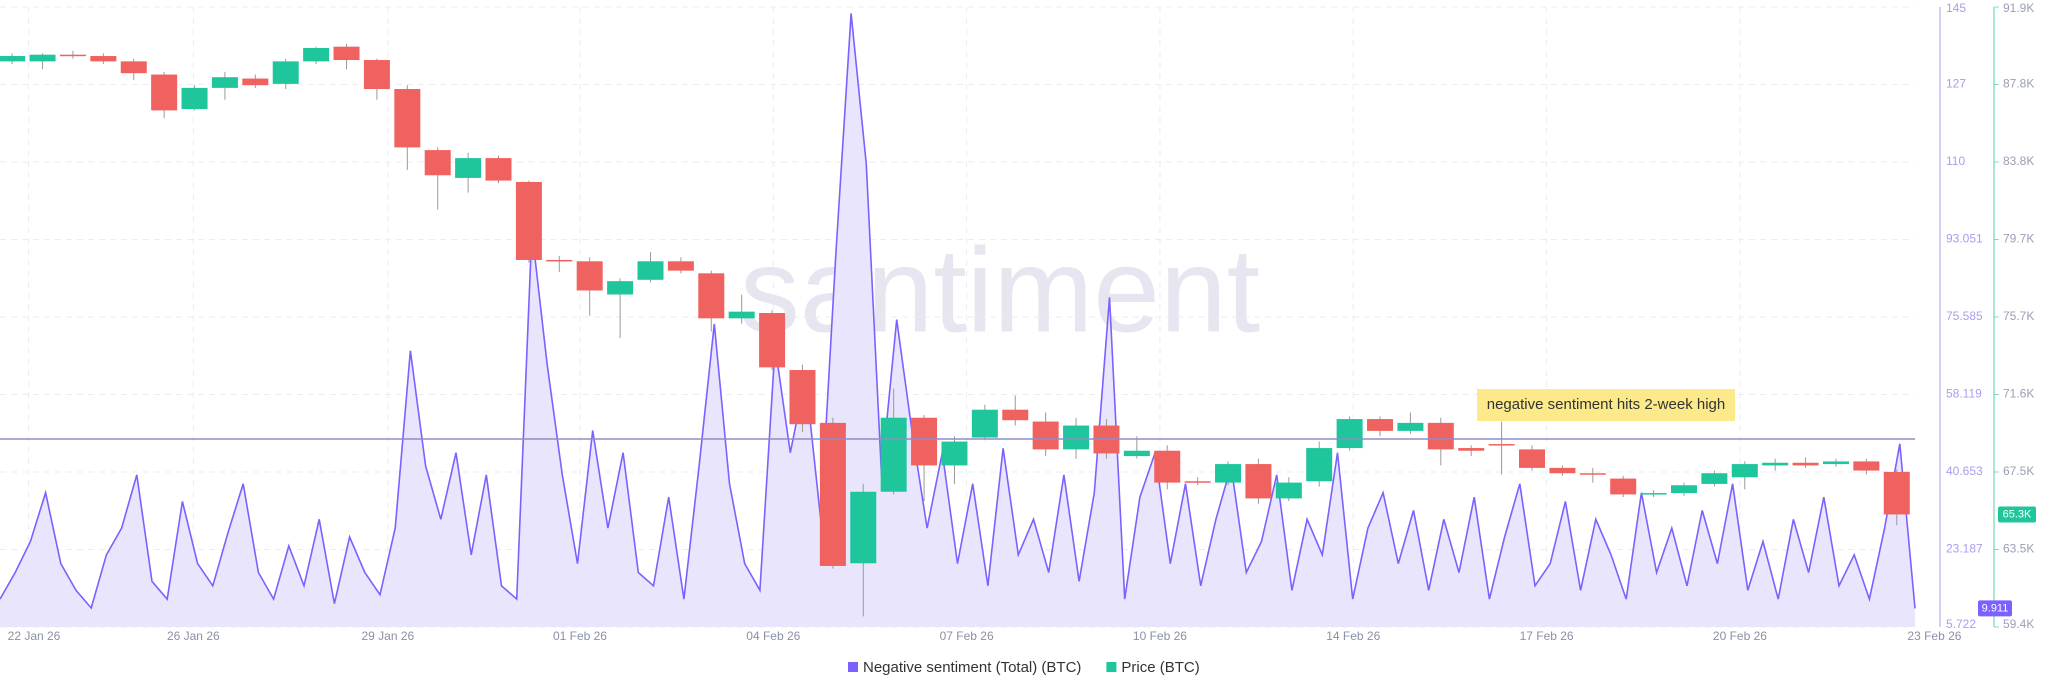  What do you see at coordinates (2018, 8) in the screenshot?
I see `y2-tick-label: 91.9K` at bounding box center [2018, 8].